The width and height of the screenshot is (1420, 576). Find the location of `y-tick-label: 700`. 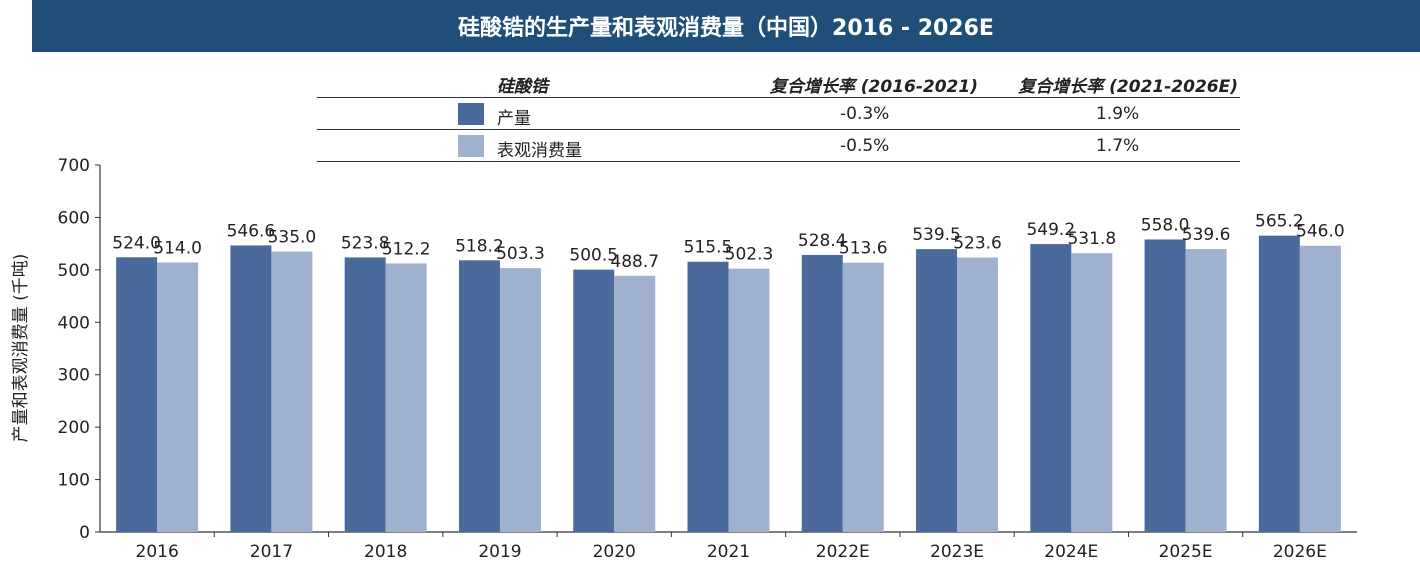

y-tick-label: 700 is located at coordinates (74, 166).